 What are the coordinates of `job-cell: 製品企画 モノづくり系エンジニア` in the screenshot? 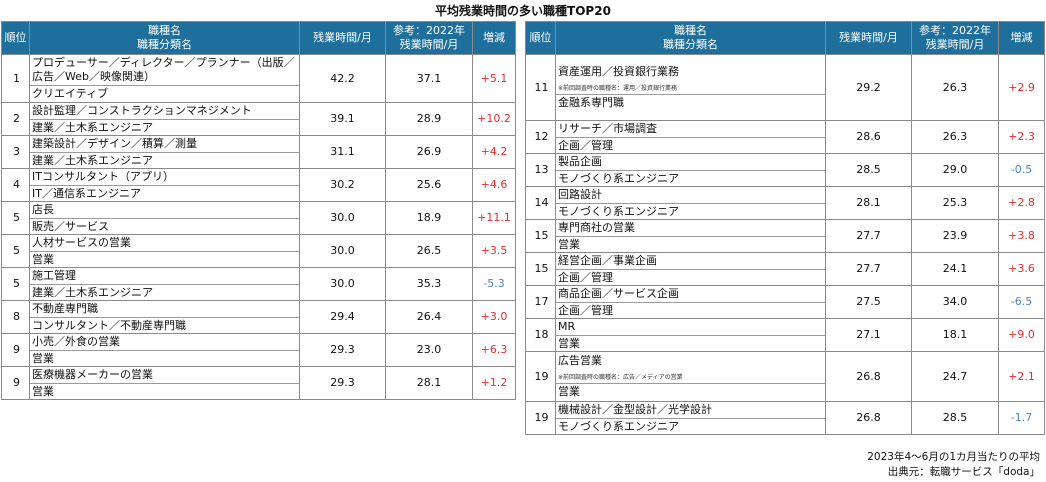 It's located at (690, 170).